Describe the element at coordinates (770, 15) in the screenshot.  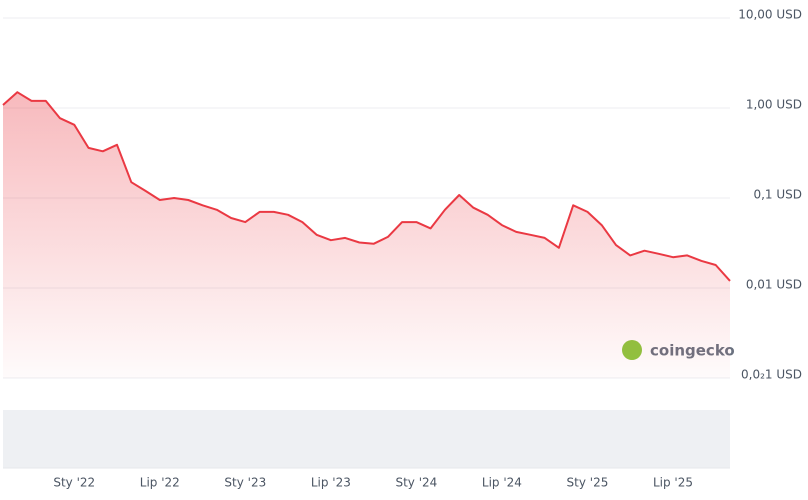
I see `y-tick-label: 10,00 USD` at that location.